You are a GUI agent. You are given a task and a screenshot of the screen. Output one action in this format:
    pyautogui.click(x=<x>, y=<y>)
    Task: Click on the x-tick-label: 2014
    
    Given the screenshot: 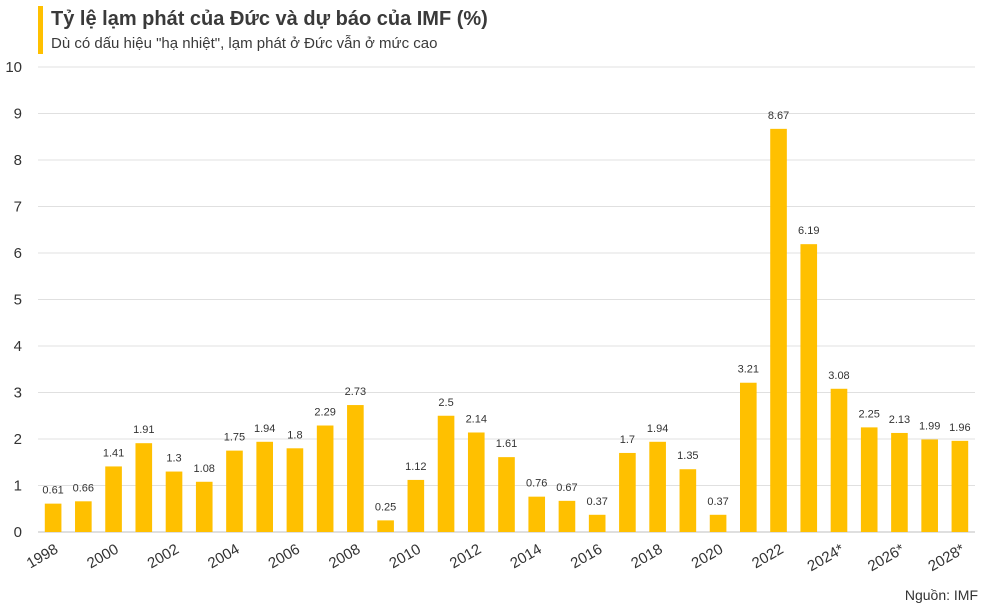 What is the action you would take?
    pyautogui.click(x=525, y=556)
    